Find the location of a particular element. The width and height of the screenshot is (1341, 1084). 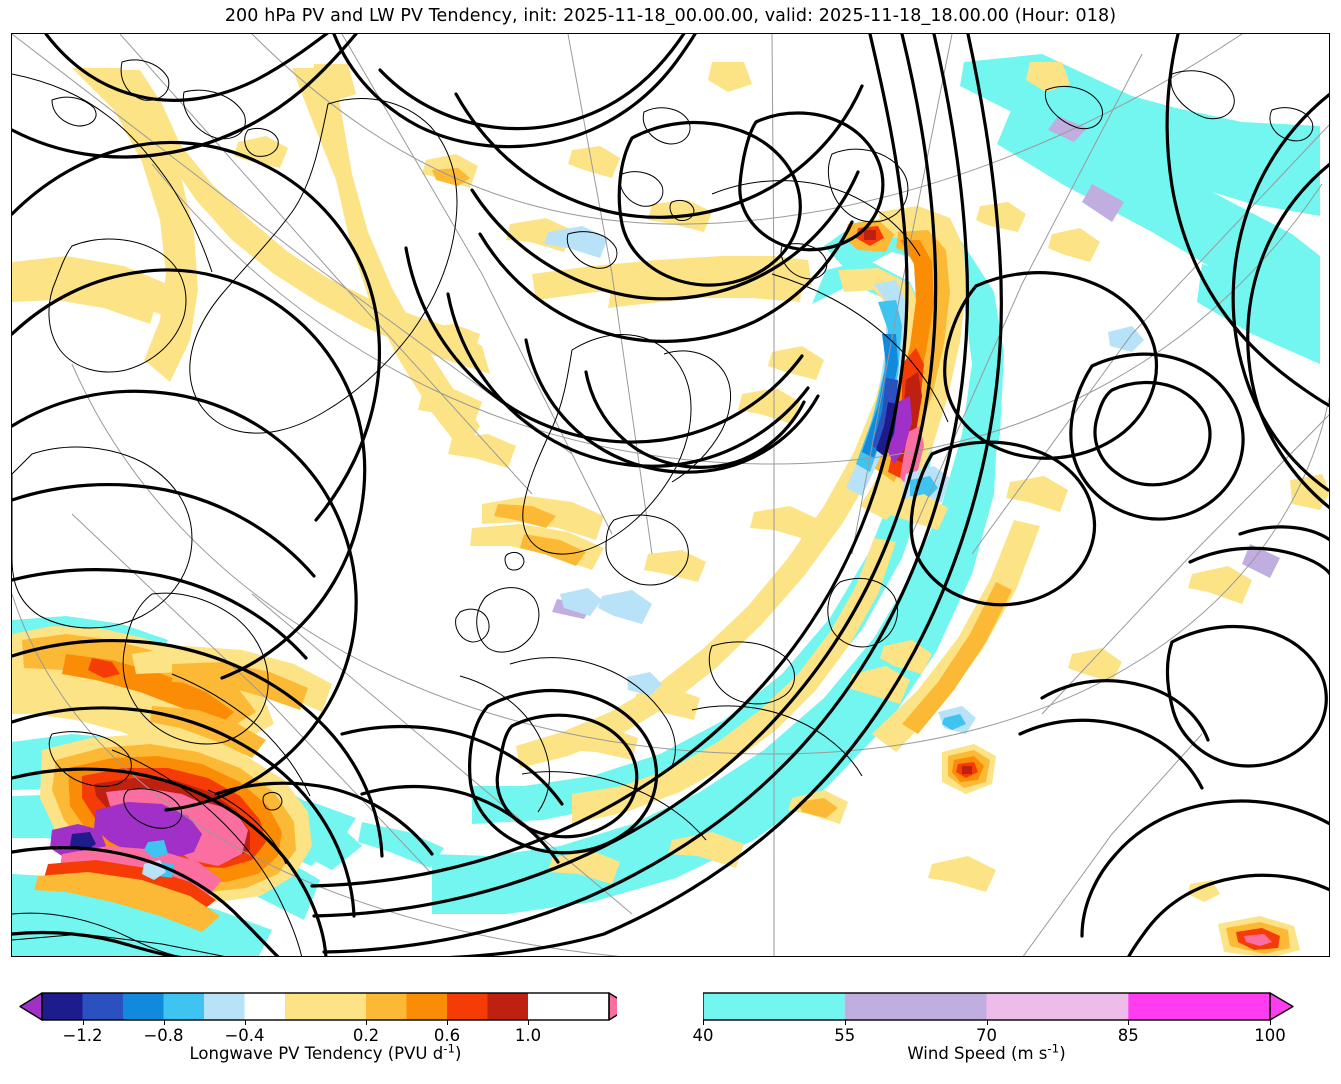

coast-hudson is located at coordinates (102, 537).